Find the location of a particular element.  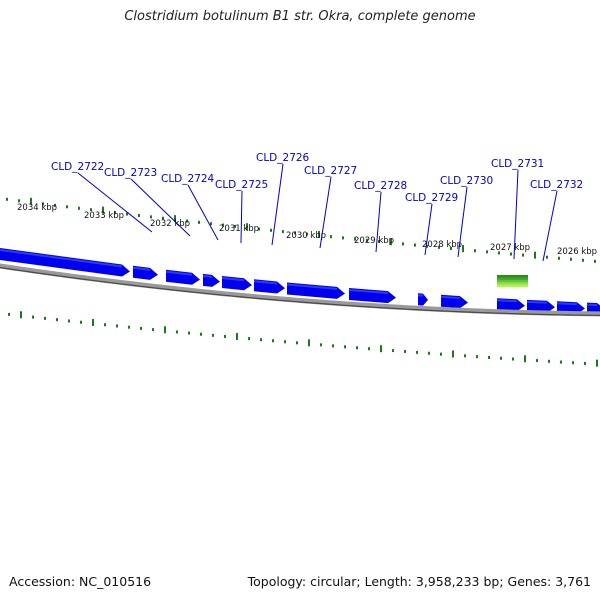

gene-label: CLD_2731 is located at coordinates (517, 164).